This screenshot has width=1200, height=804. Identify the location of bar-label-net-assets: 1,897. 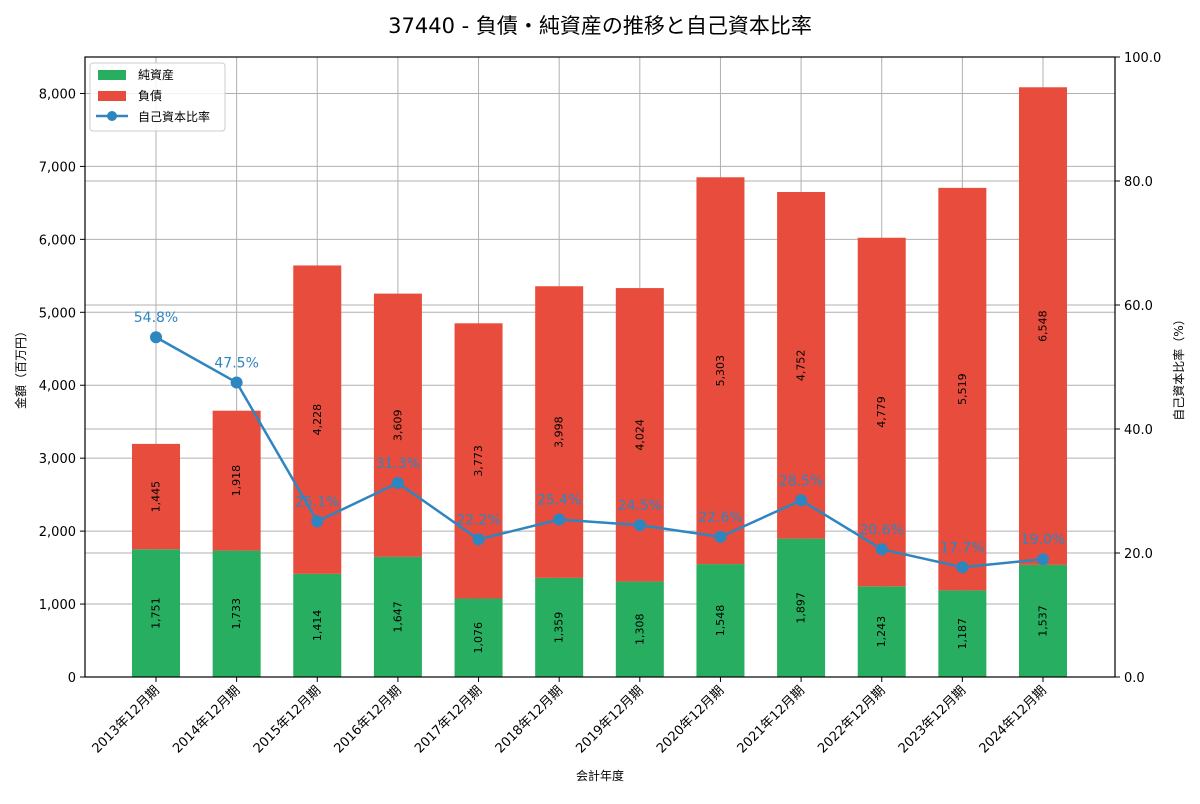
(801, 608).